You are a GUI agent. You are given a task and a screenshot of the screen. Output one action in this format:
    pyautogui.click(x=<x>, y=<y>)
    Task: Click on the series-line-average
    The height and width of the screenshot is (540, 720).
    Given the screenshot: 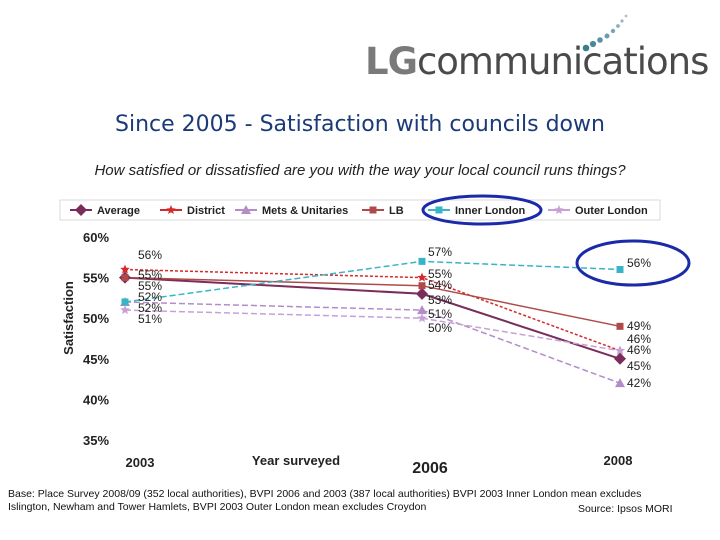 What is the action you would take?
    pyautogui.click(x=372, y=318)
    